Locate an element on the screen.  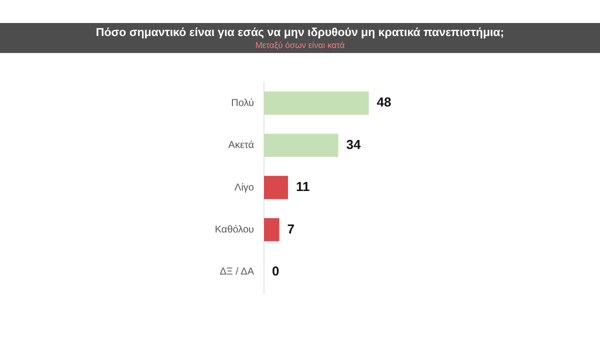
y-tick-label: Καθόλου is located at coordinates (234, 230).